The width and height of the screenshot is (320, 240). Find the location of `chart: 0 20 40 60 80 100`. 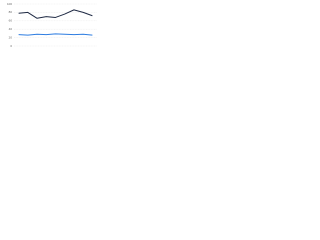

chart: 0 20 40 60 80 100 is located at coordinates (52, 25).